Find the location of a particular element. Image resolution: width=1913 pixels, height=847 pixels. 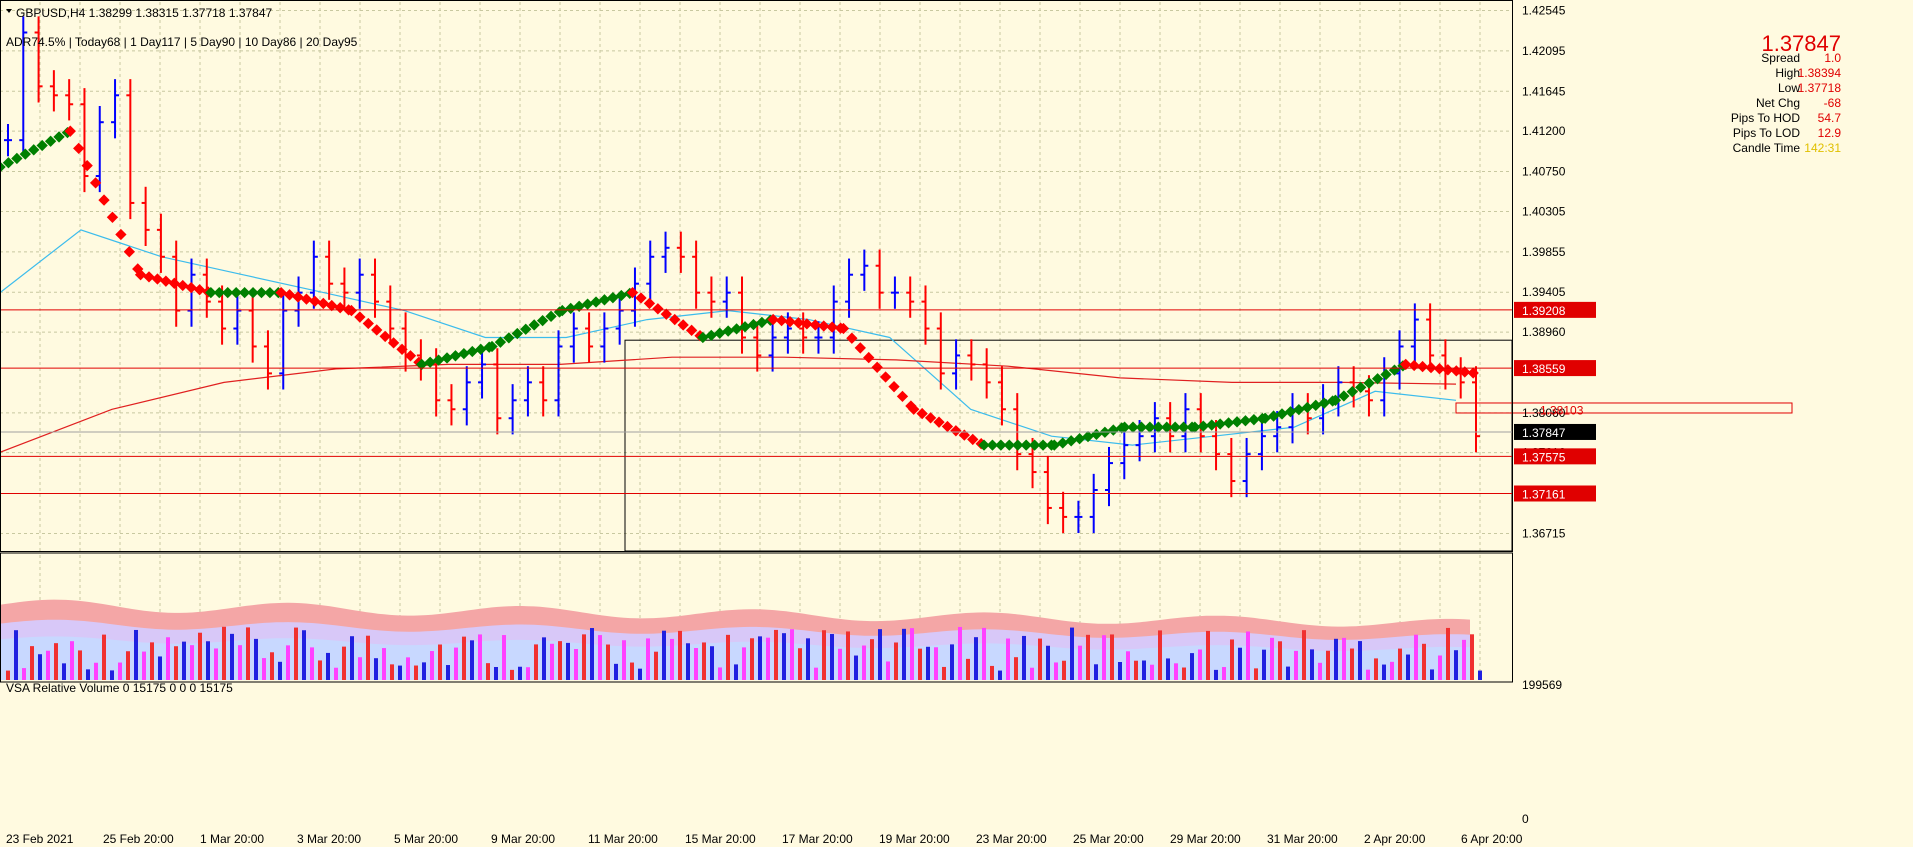

volume-axis-min: 0 is located at coordinates (1525, 819).